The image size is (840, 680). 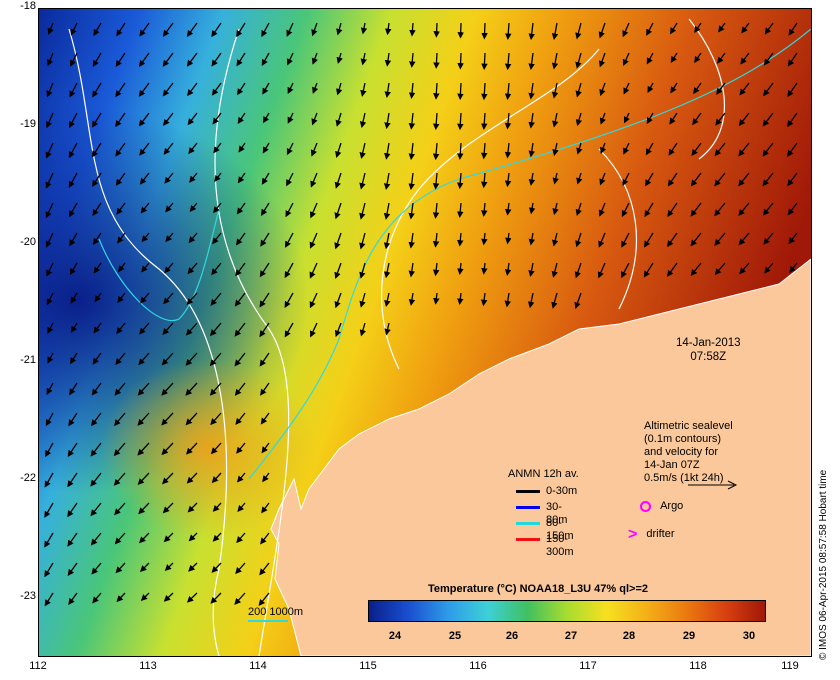 What do you see at coordinates (713, 485) in the screenshot?
I see `reference-vector-icon` at bounding box center [713, 485].